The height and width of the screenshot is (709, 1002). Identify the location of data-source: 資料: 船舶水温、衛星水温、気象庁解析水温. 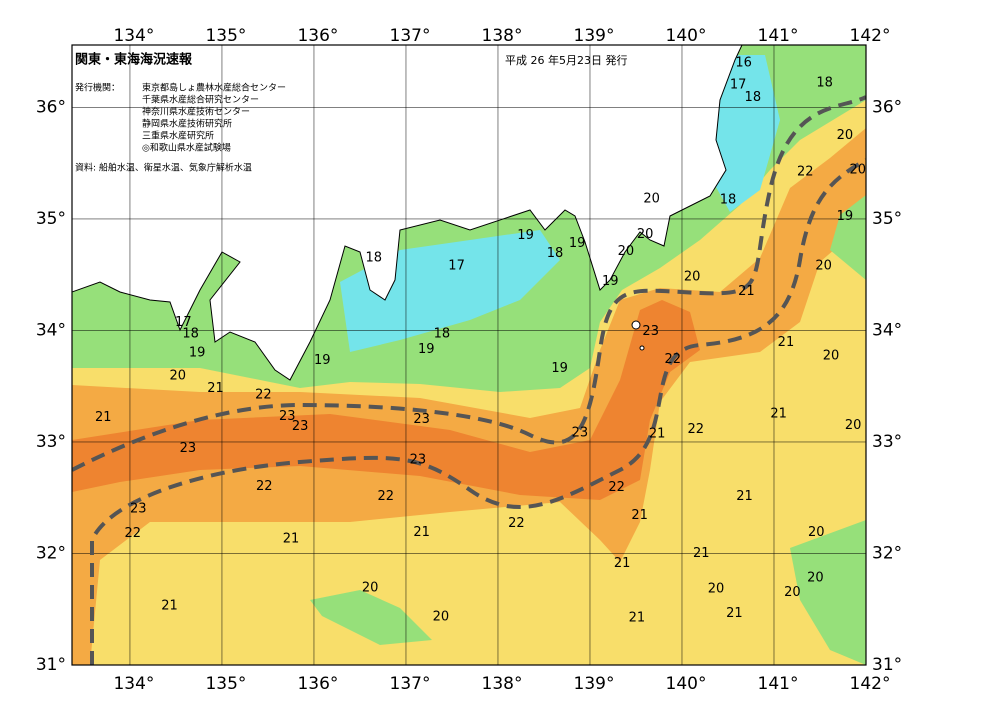
(163, 168).